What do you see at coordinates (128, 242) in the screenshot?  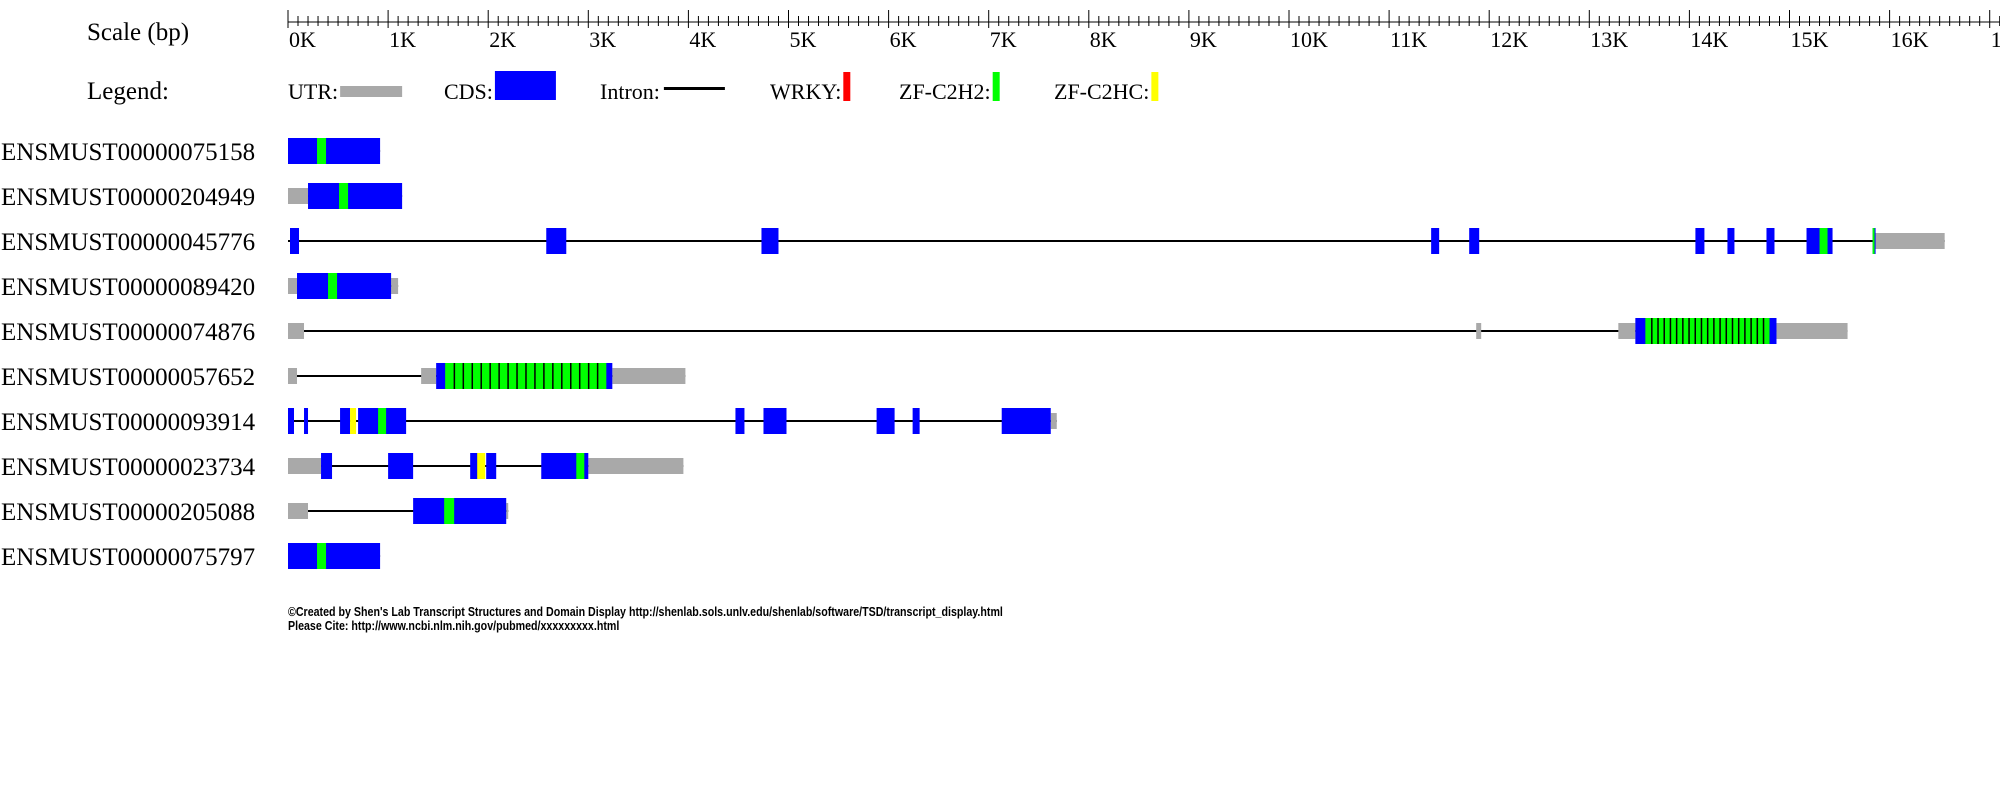 I see `transcript-id: ENSMUST00000045776` at bounding box center [128, 242].